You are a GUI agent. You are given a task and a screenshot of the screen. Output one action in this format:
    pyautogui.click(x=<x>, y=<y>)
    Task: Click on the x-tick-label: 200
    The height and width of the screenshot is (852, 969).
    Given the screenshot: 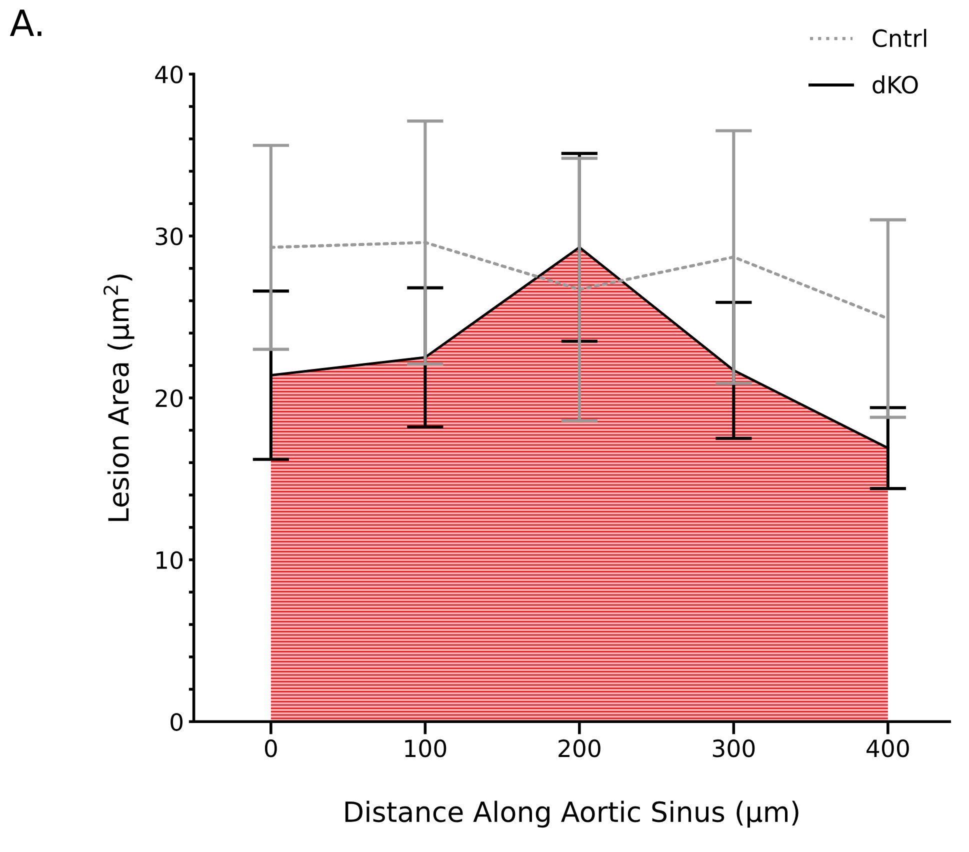 What is the action you would take?
    pyautogui.click(x=579, y=748)
    